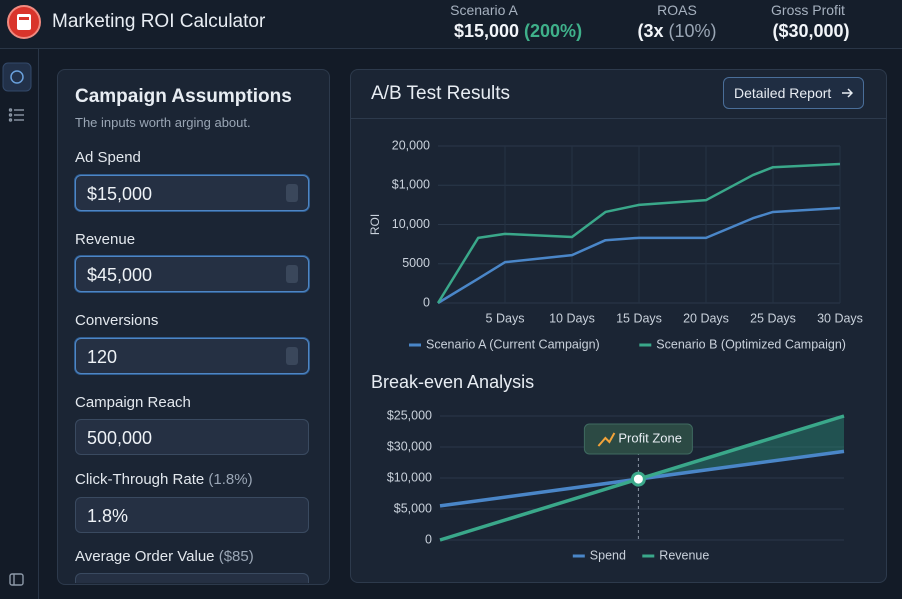  Describe the element at coordinates (17, 77) in the screenshot. I see `nav-home` at that location.